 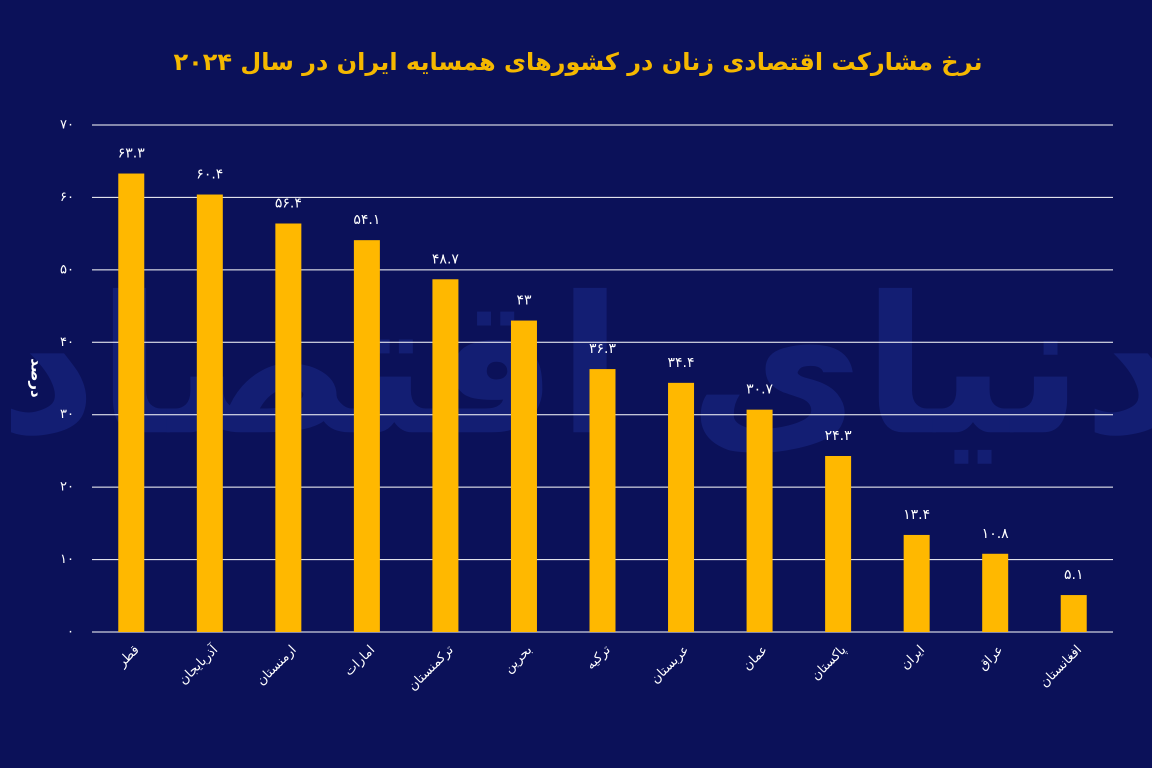 What do you see at coordinates (995, 534) in the screenshot?
I see `value-label: ۱۰.۸` at bounding box center [995, 534].